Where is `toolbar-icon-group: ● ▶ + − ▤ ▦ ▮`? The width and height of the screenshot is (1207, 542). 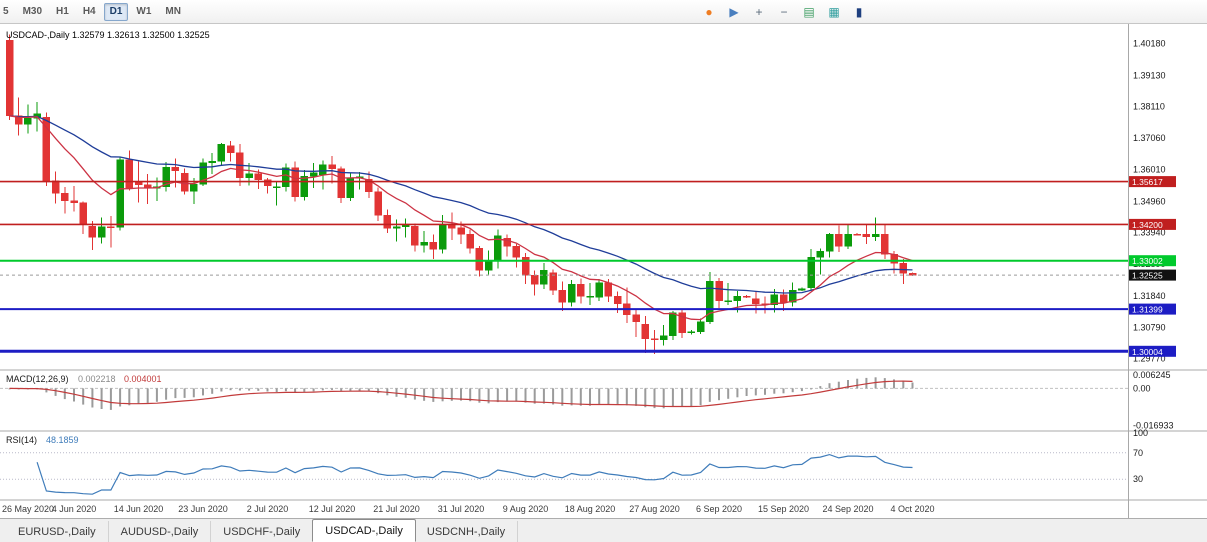 toolbar-icon-group: ● ▶ + − ▤ ▦ ▮ is located at coordinates (784, 12).